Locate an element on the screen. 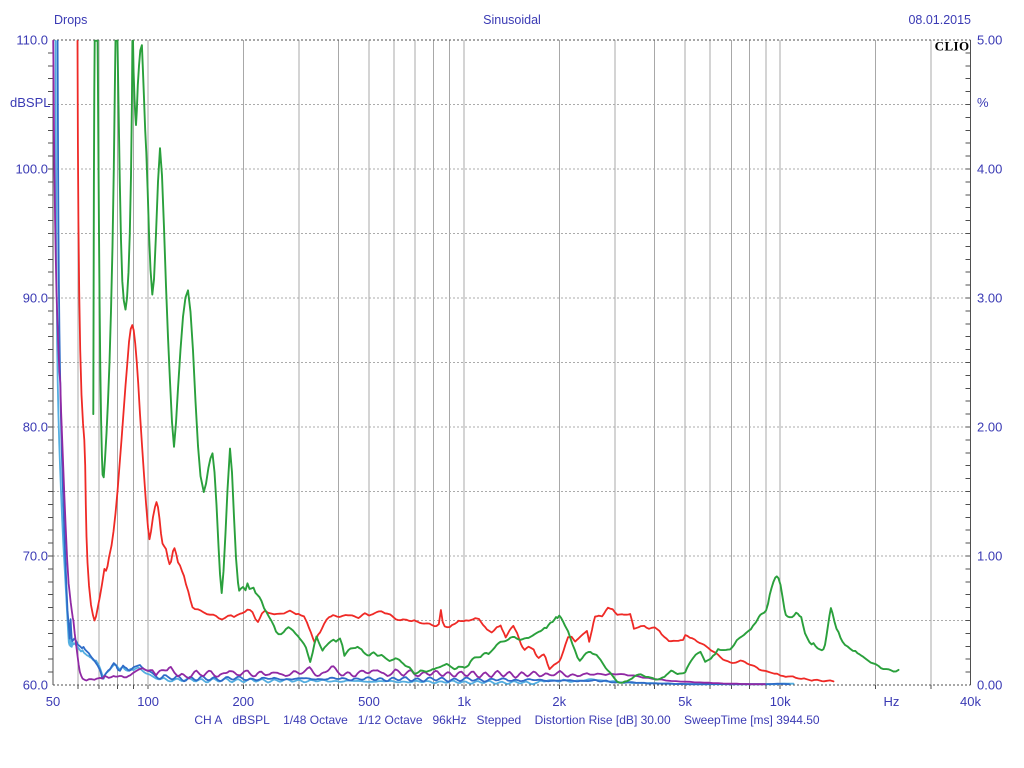  svg-text: 5.00 is located at coordinates (989, 40).